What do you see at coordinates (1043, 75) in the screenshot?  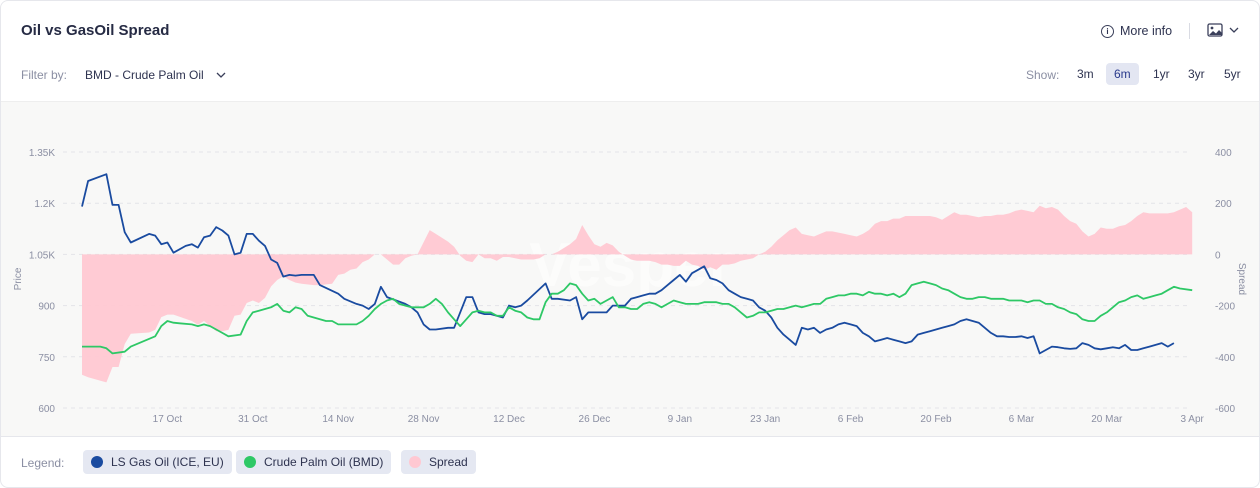 I see `show-label: Show:` at bounding box center [1043, 75].